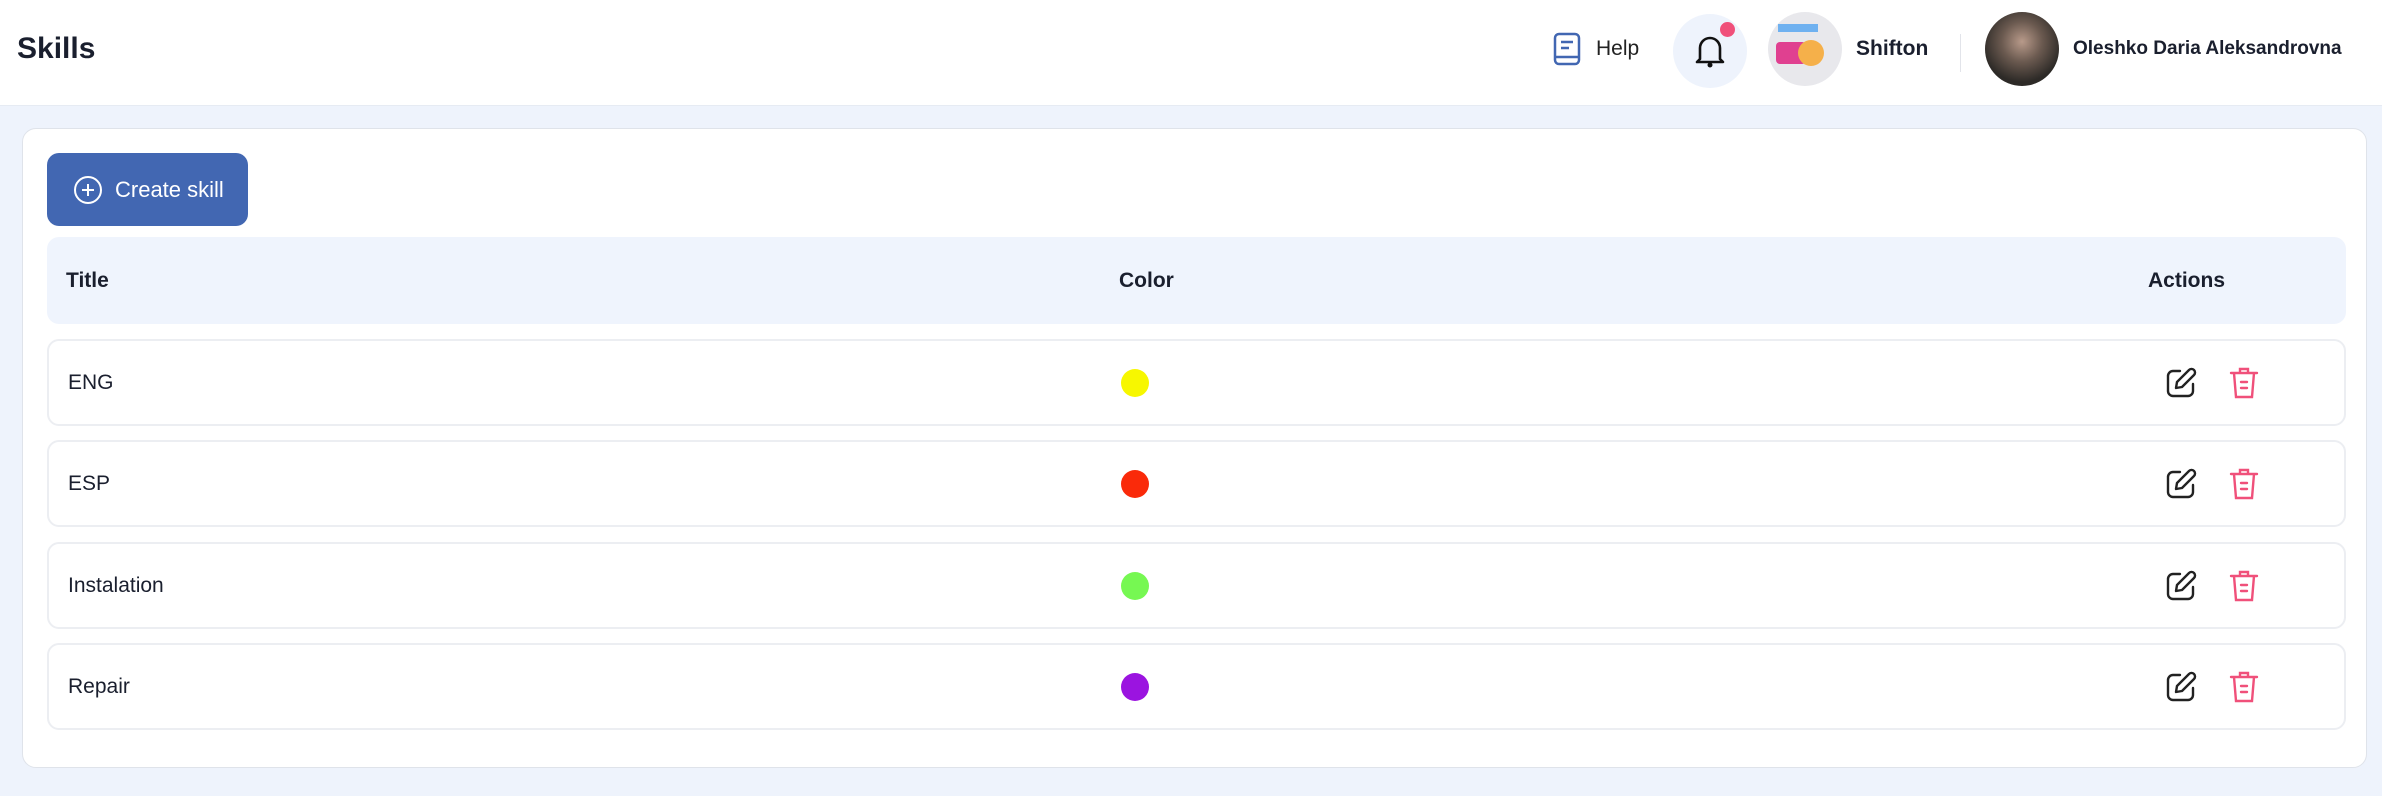 The image size is (2382, 796). What do you see at coordinates (2207, 48) in the screenshot?
I see `user-name: Oleshko Daria Aleksandrovna` at bounding box center [2207, 48].